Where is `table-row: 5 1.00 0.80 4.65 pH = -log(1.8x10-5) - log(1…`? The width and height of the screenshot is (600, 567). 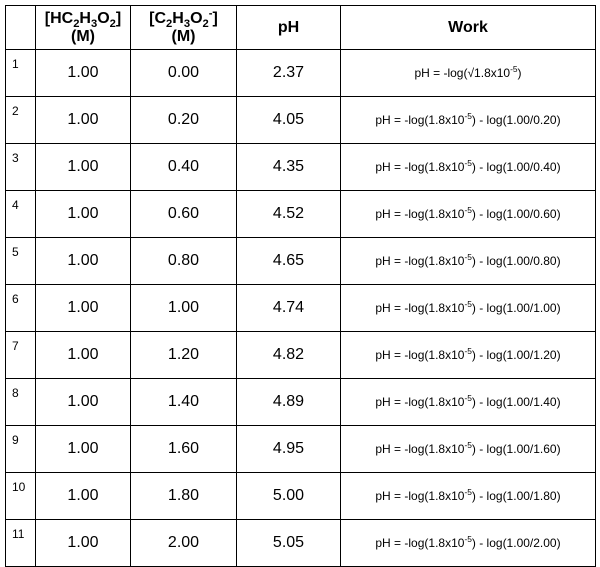
table-row: 5 1.00 0.80 4.65 pH = -log(1.8x10-5) - log(1… is located at coordinates (300, 261).